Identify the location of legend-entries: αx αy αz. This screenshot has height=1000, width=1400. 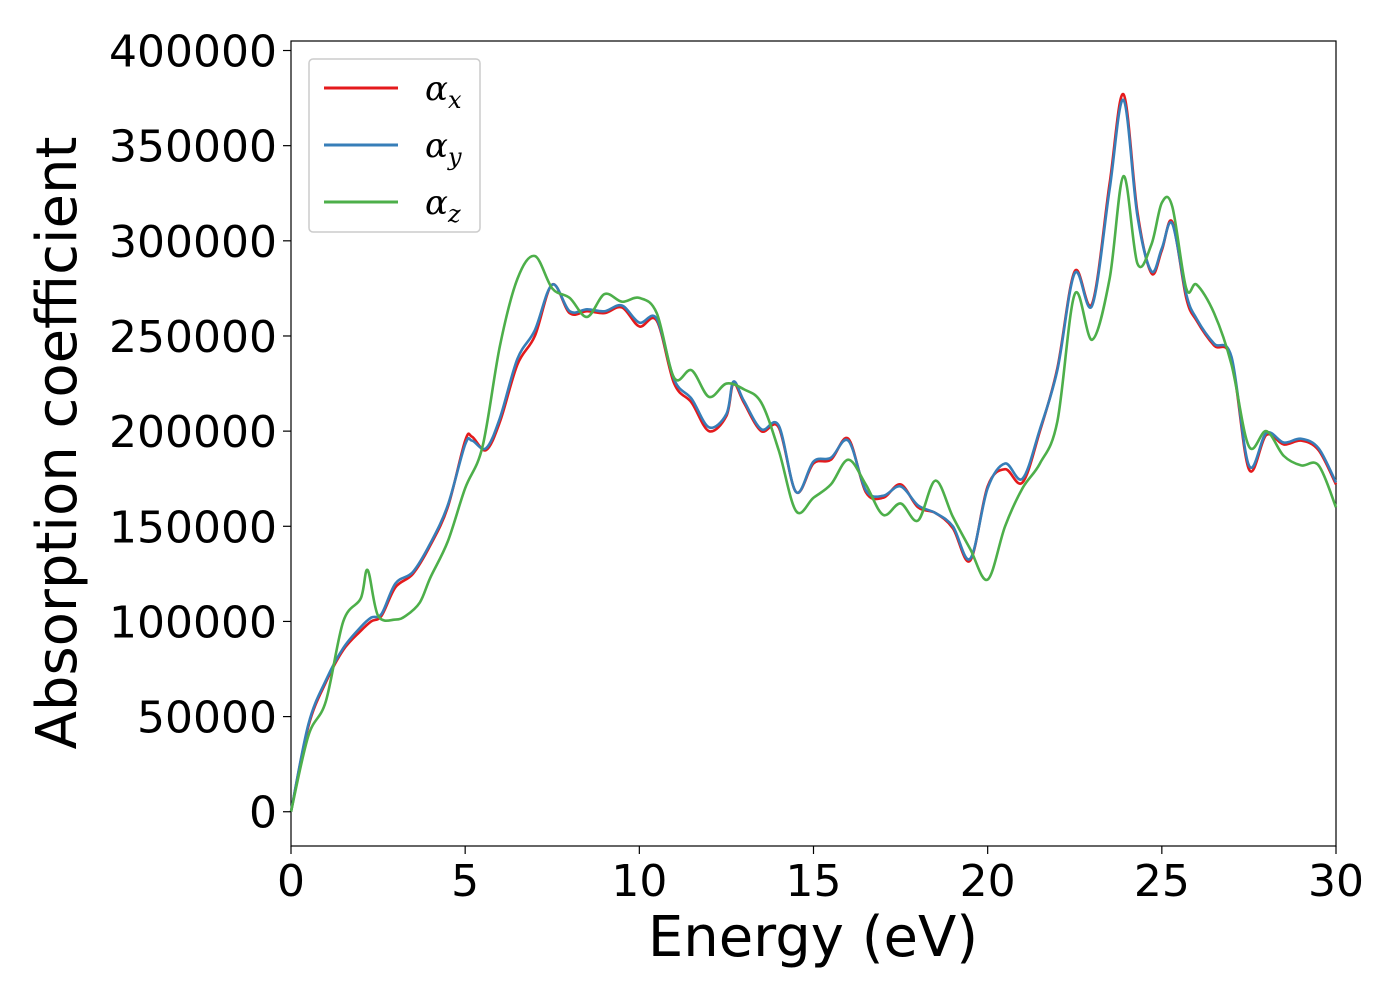
(393, 148).